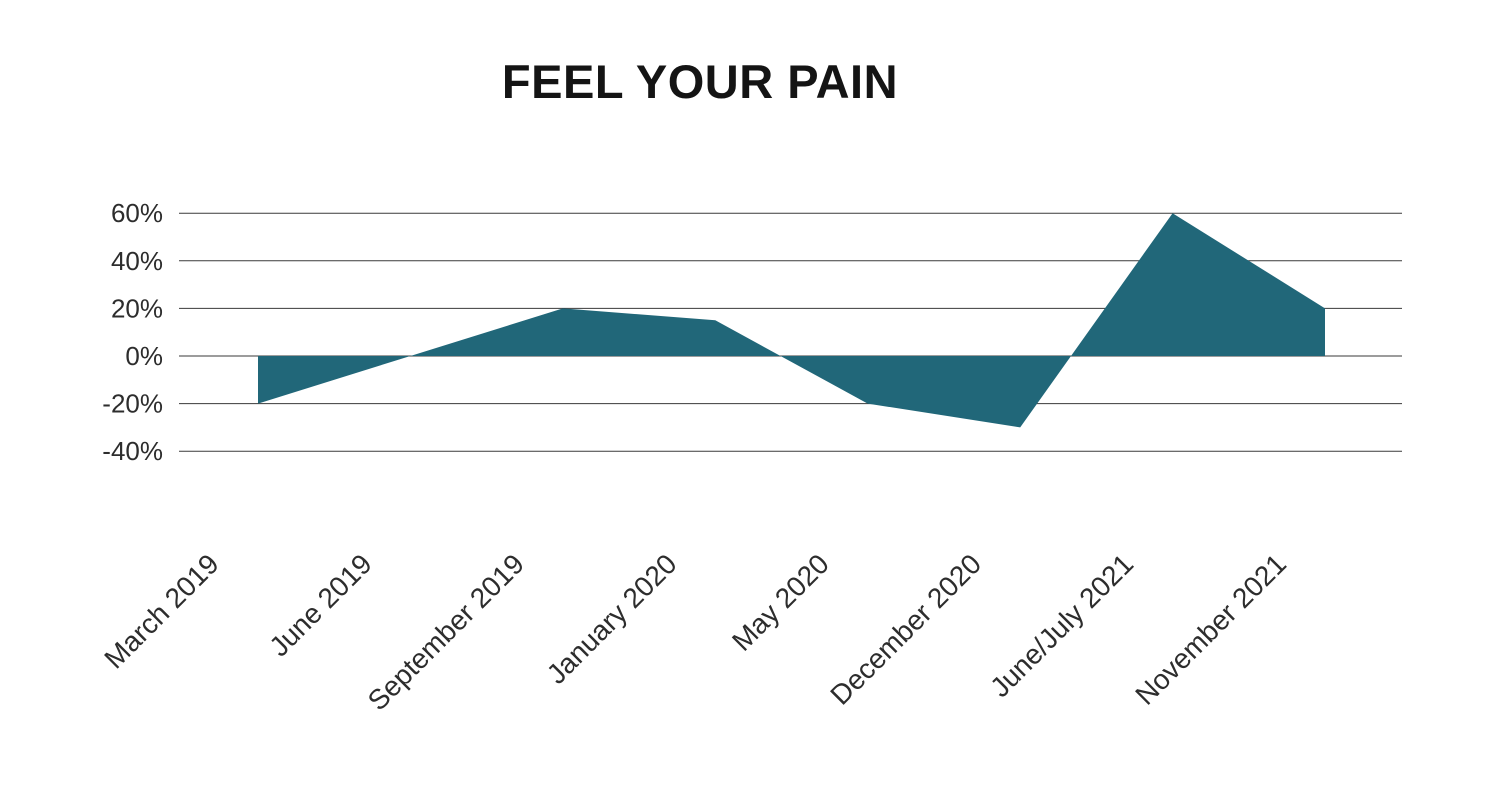 The height and width of the screenshot is (798, 1508). Describe the element at coordinates (132, 451) in the screenshot. I see `y-tick-label: -40%` at that location.